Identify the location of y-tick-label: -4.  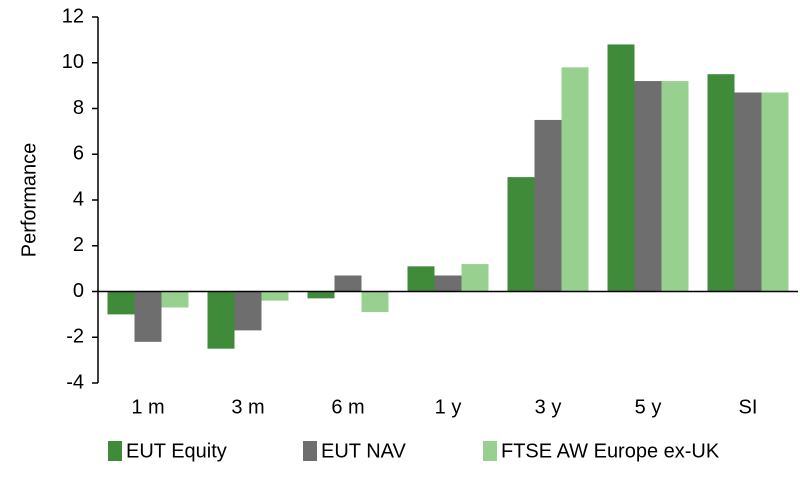
(75, 382).